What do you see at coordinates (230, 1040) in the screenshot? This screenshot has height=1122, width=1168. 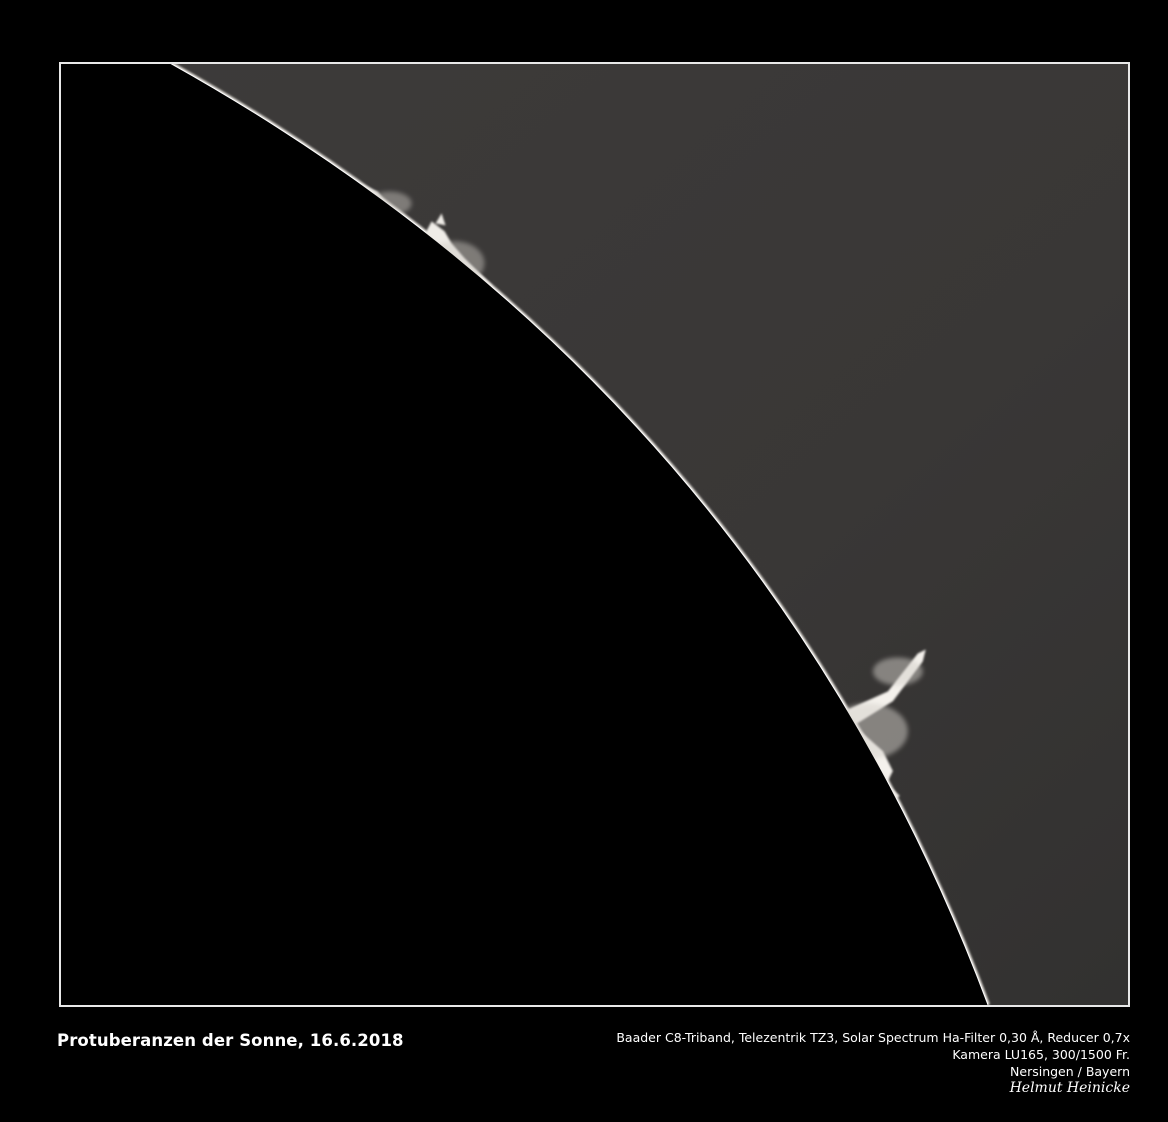 I see `photo-title: Protuberanzen der Sonne, 16.6.2018` at bounding box center [230, 1040].